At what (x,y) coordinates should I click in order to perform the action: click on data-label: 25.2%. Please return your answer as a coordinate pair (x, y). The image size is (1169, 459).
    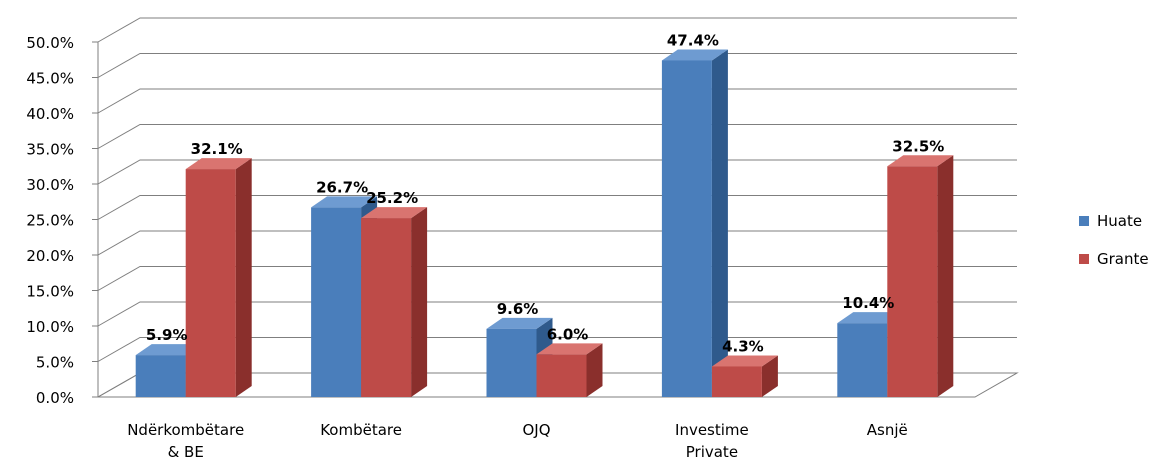
    Looking at the image, I should click on (392, 198).